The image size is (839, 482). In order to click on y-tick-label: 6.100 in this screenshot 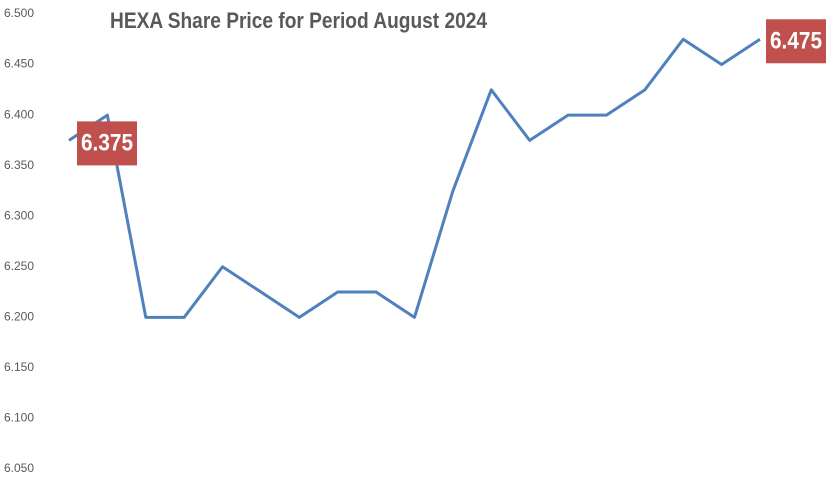, I will do `click(19, 418)`.